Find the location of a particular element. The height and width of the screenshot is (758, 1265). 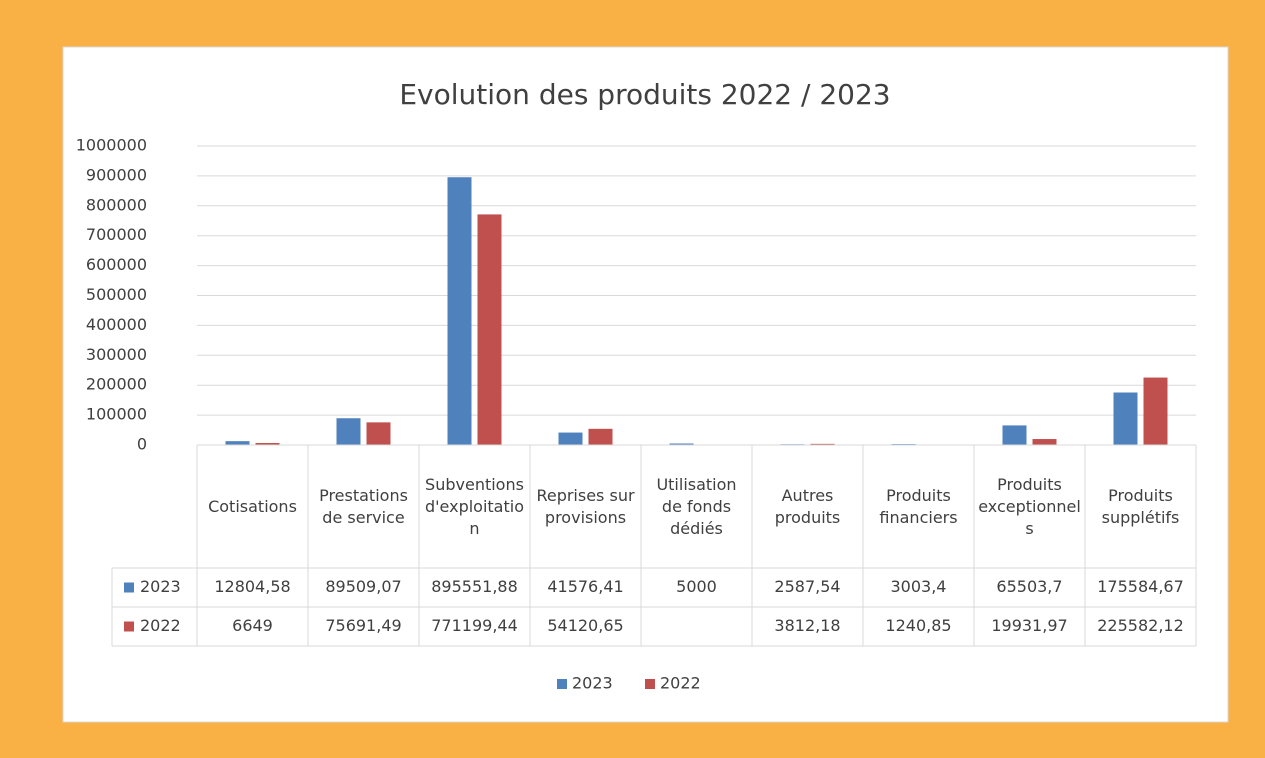

y-tick-label: 800000 is located at coordinates (116, 204).